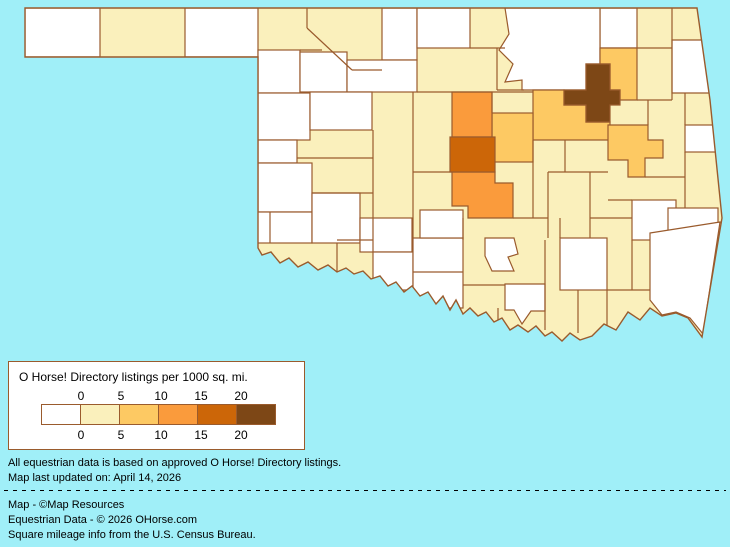 The width and height of the screenshot is (730, 547). What do you see at coordinates (66, 505) in the screenshot?
I see `credit-map-resources: Map - ©Map Resources` at bounding box center [66, 505].